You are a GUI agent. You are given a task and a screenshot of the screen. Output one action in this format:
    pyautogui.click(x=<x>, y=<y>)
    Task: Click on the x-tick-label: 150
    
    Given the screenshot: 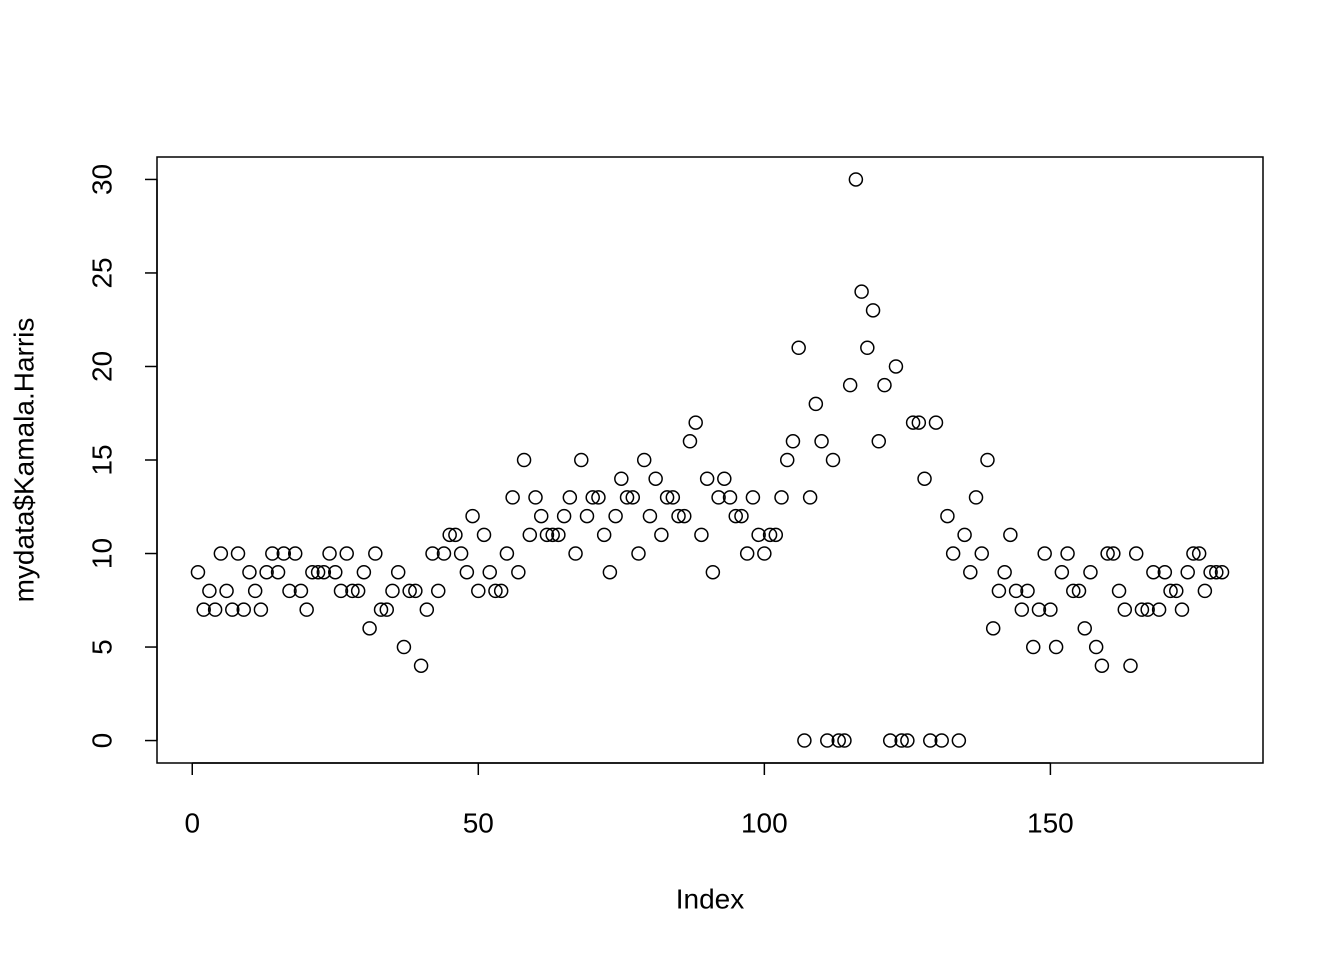 What is the action you would take?
    pyautogui.click(x=1050, y=822)
    